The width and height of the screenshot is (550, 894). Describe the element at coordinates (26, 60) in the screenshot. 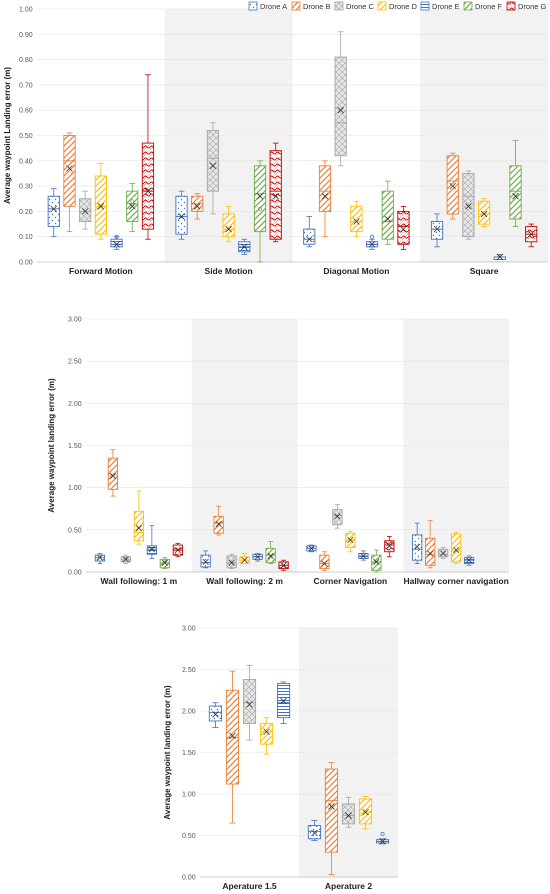

I see `y-tick-label: 0.80` at that location.